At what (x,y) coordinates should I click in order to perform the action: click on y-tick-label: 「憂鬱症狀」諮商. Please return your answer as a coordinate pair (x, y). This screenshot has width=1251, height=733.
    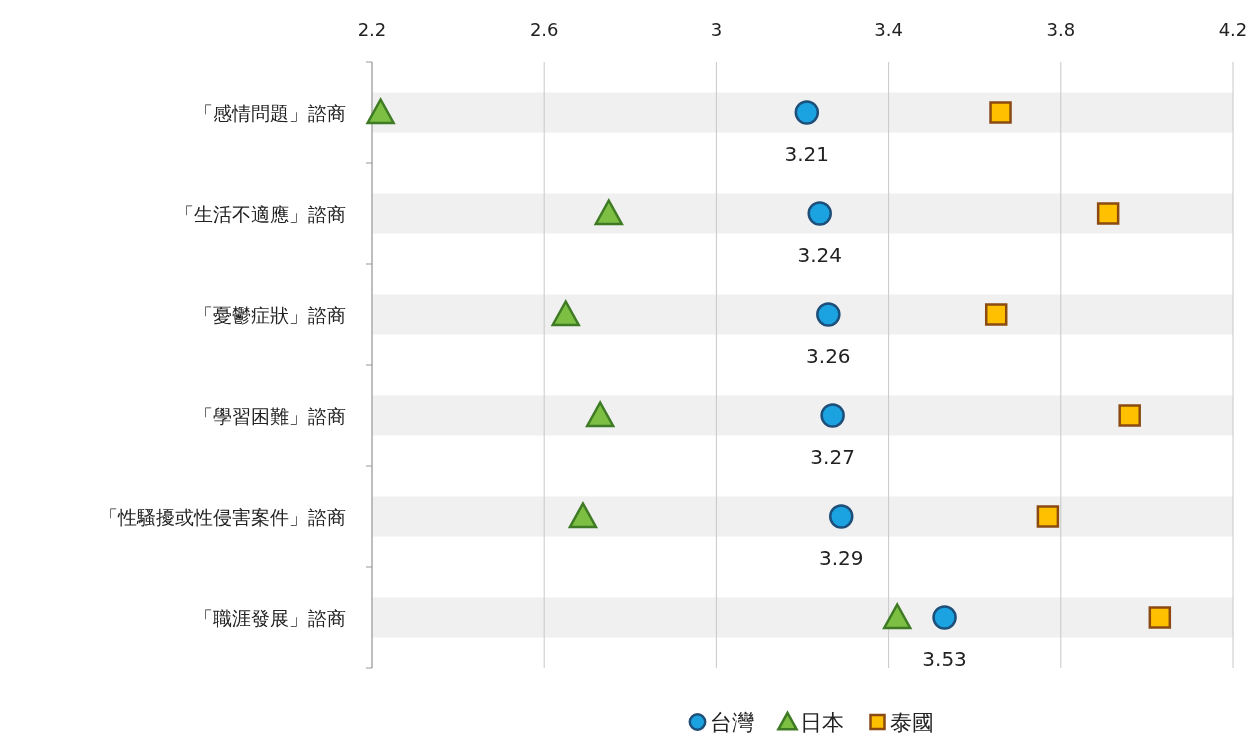
    Looking at the image, I should click on (270, 314).